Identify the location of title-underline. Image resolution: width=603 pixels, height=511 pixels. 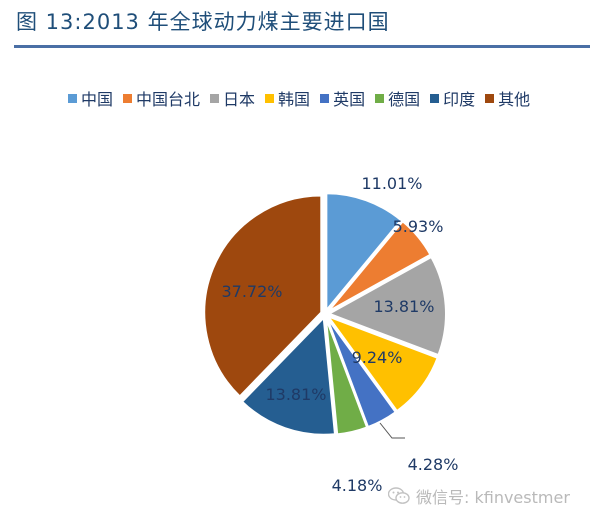
(302, 46).